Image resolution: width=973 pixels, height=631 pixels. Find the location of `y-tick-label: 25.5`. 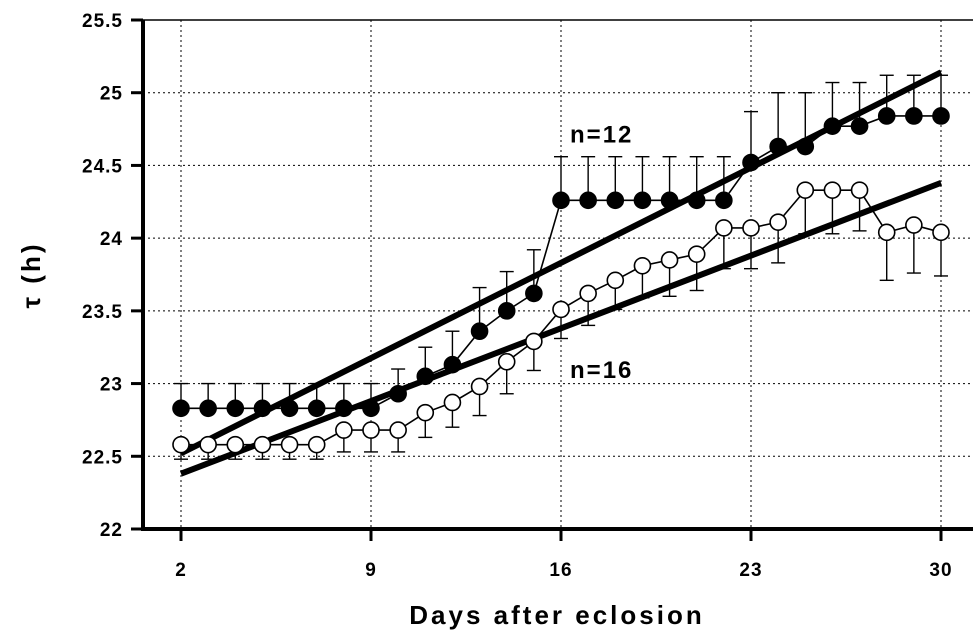

y-tick-label: 25.5 is located at coordinates (102, 21).